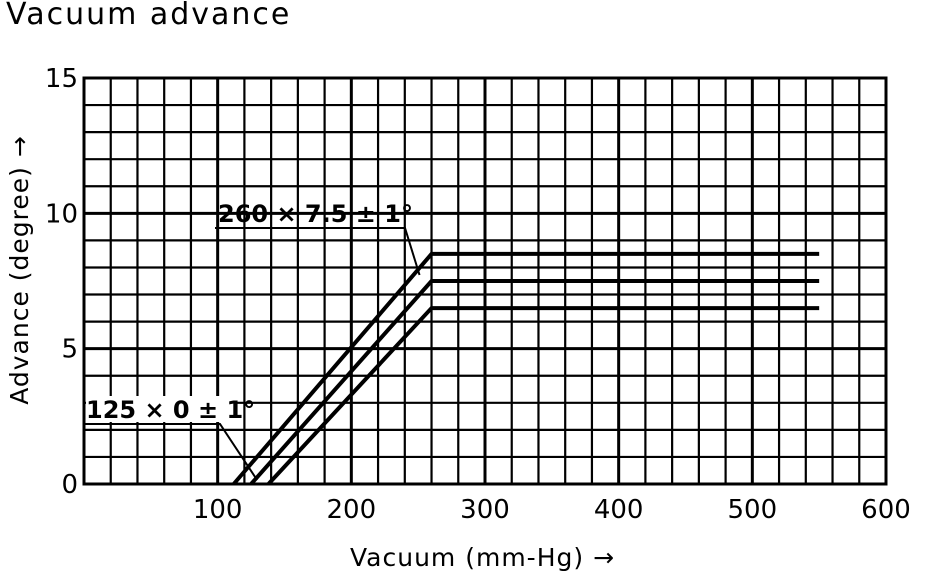  What do you see at coordinates (148, 16) in the screenshot?
I see `chart-title: Vacuum advance` at bounding box center [148, 16].